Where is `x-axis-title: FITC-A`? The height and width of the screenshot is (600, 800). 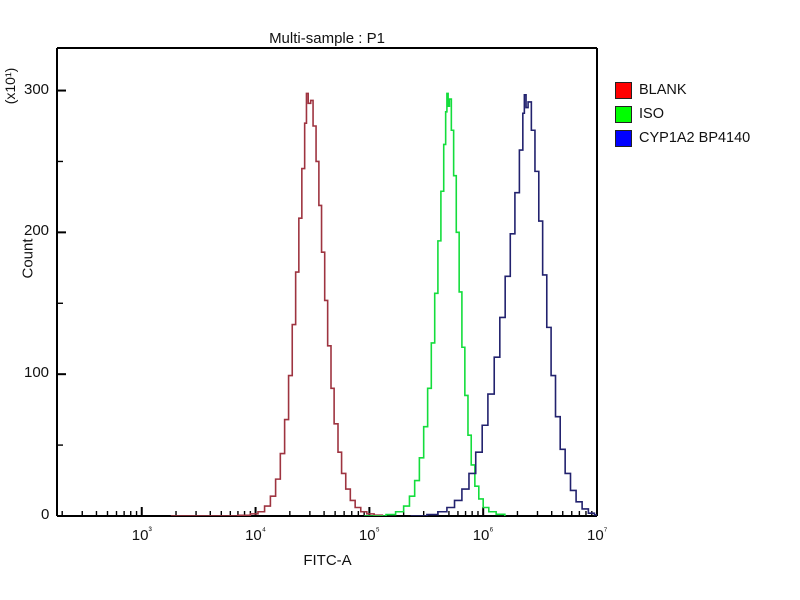 x-axis-title: FITC-A is located at coordinates (327, 560).